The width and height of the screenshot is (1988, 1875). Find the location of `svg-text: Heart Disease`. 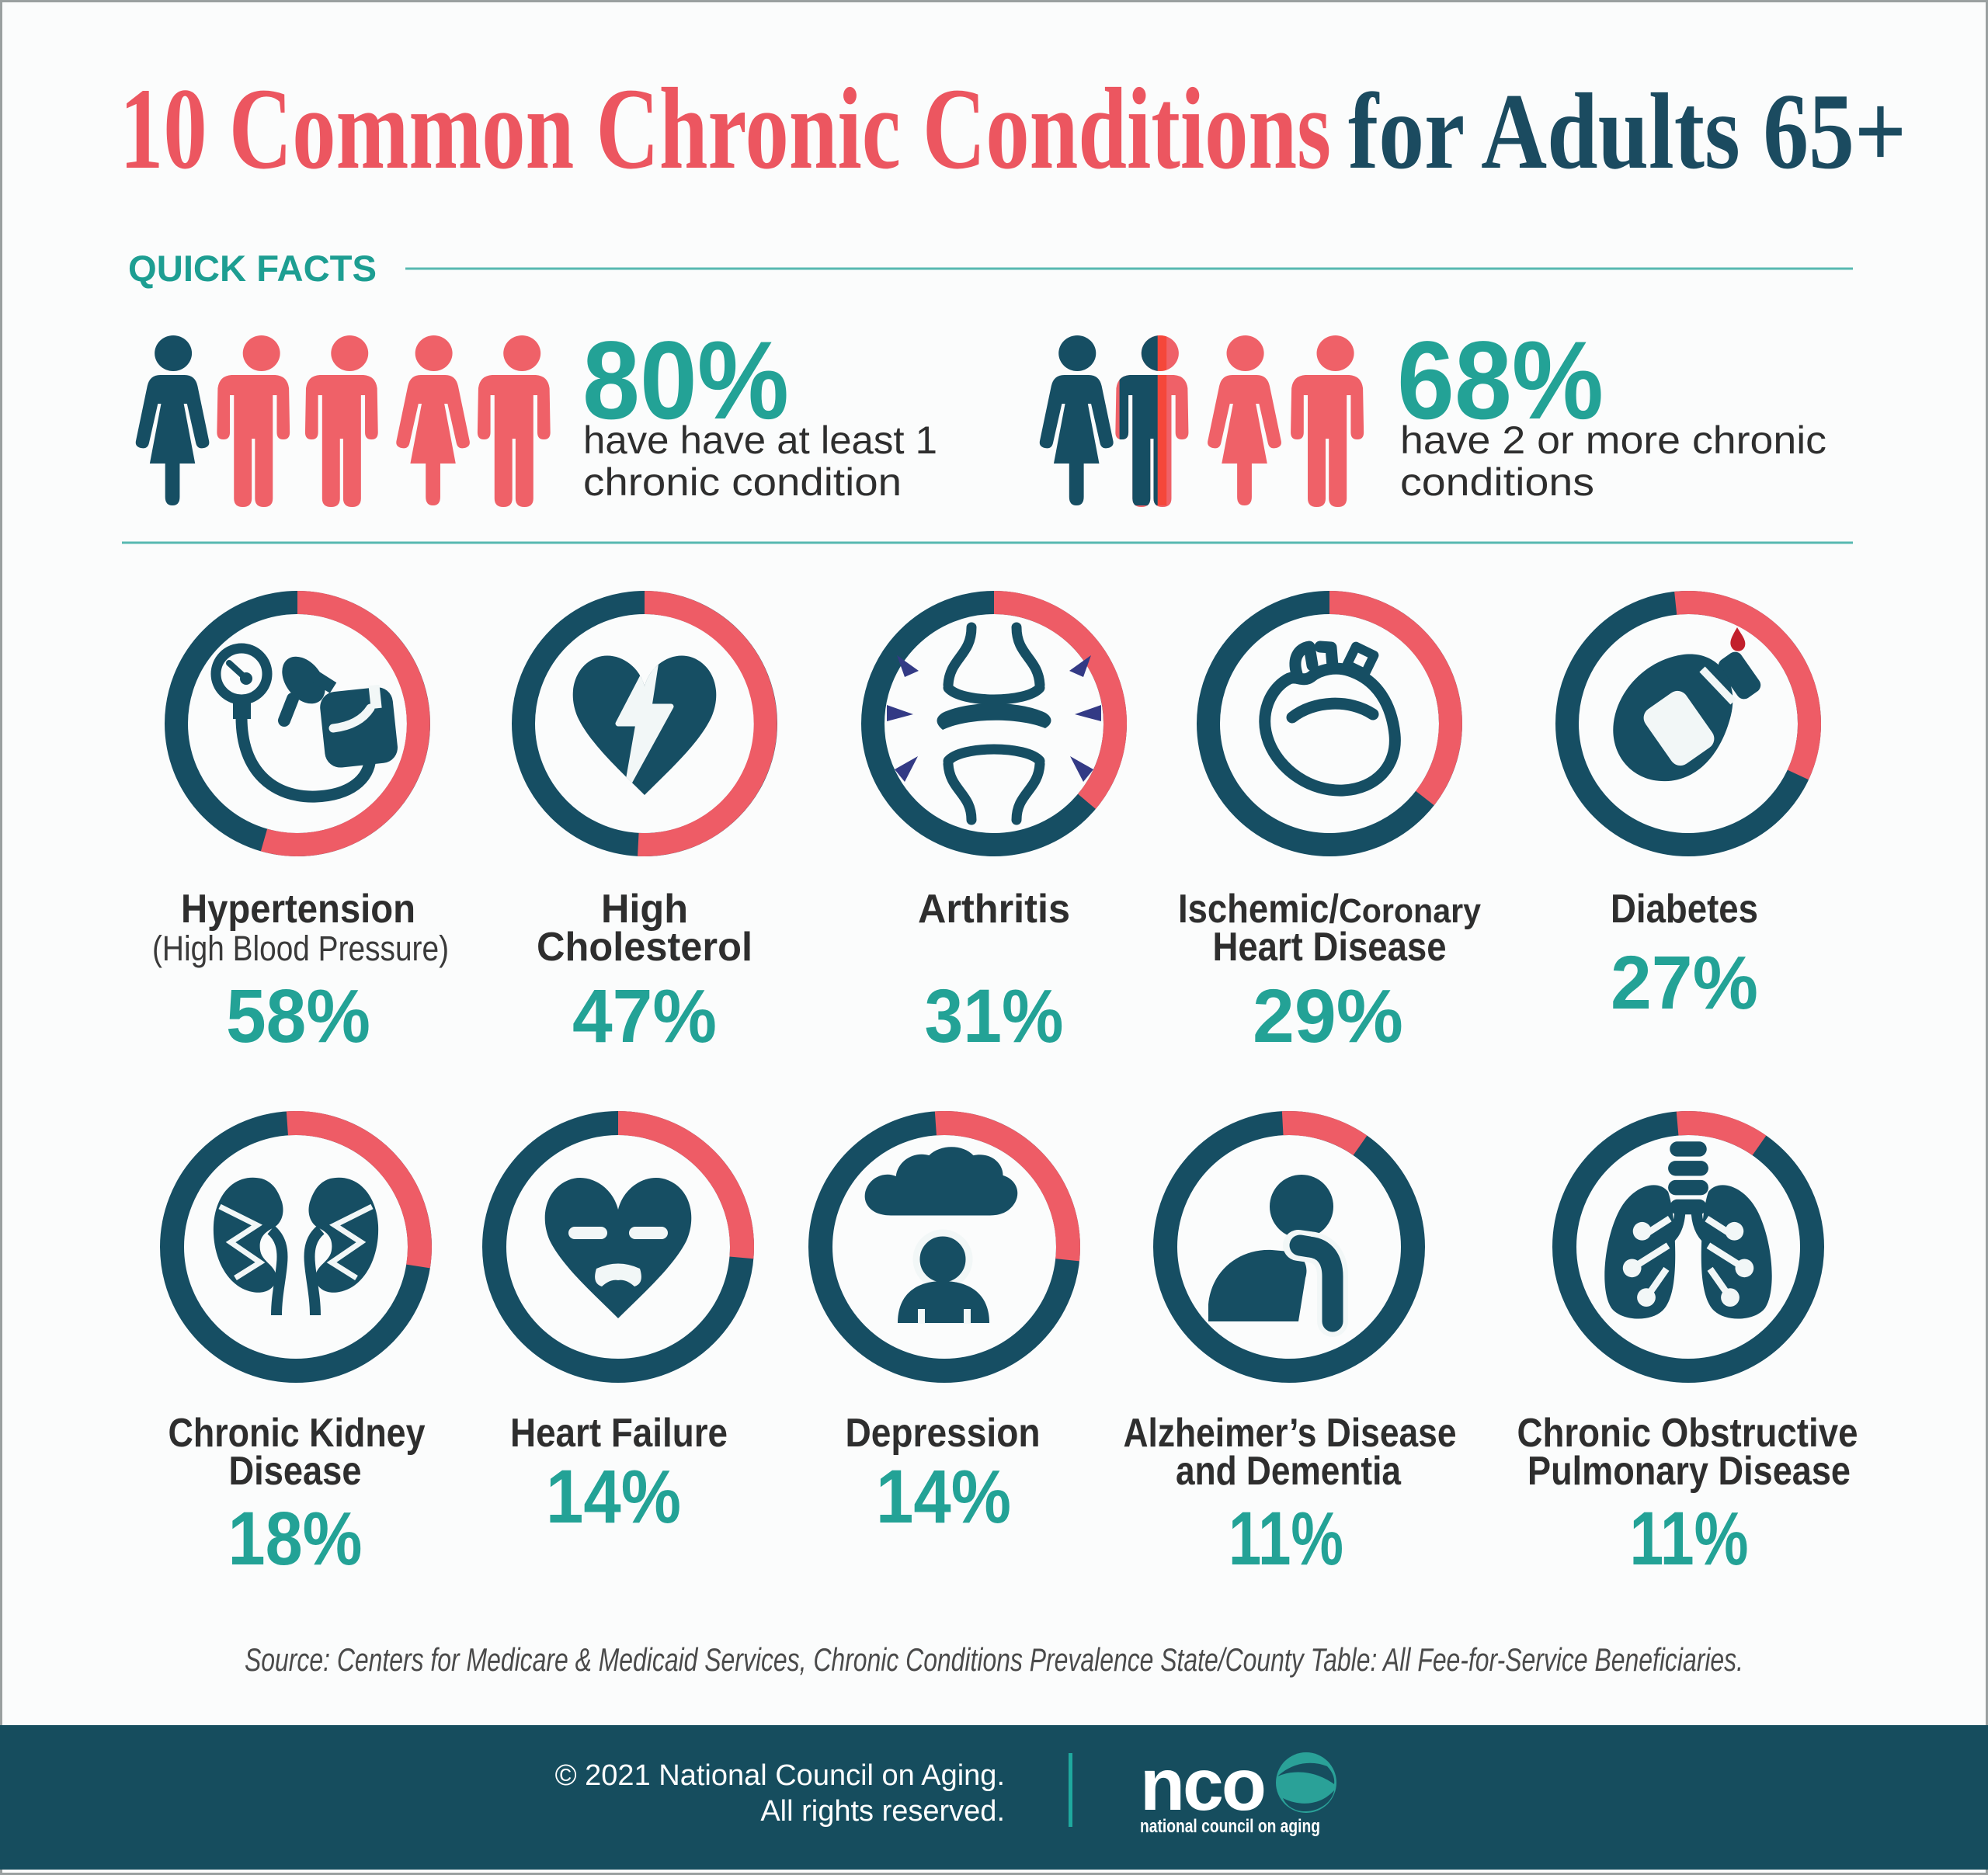

svg-text: Heart Disease is located at coordinates (1330, 948).